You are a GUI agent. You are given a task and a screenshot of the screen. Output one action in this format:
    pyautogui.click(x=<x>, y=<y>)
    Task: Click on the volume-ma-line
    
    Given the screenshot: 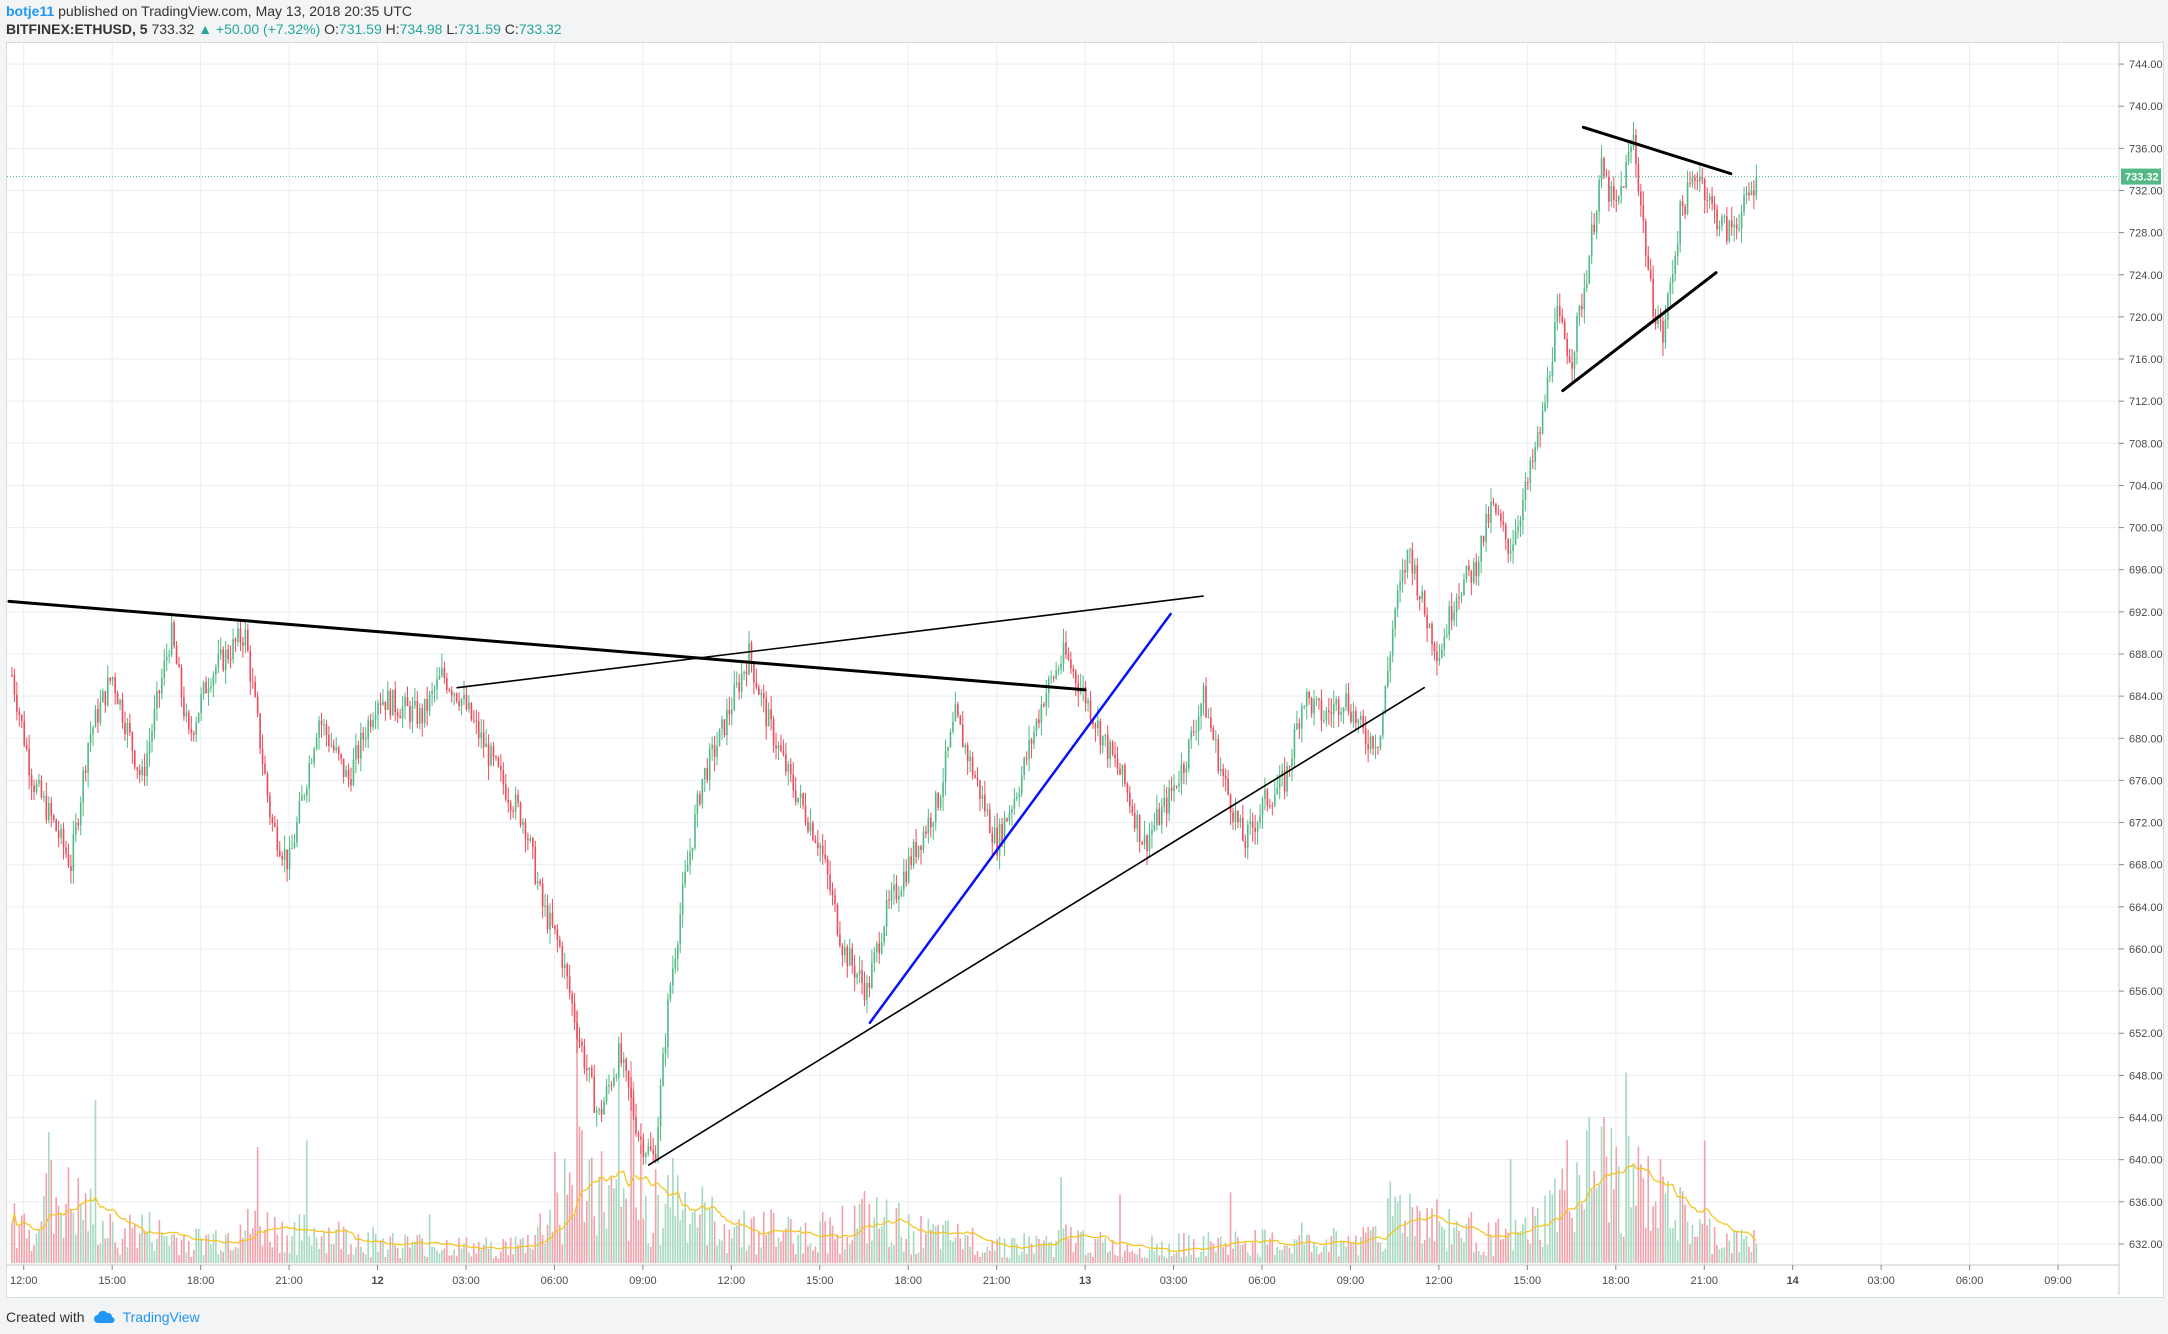 What is the action you would take?
    pyautogui.click(x=884, y=1208)
    